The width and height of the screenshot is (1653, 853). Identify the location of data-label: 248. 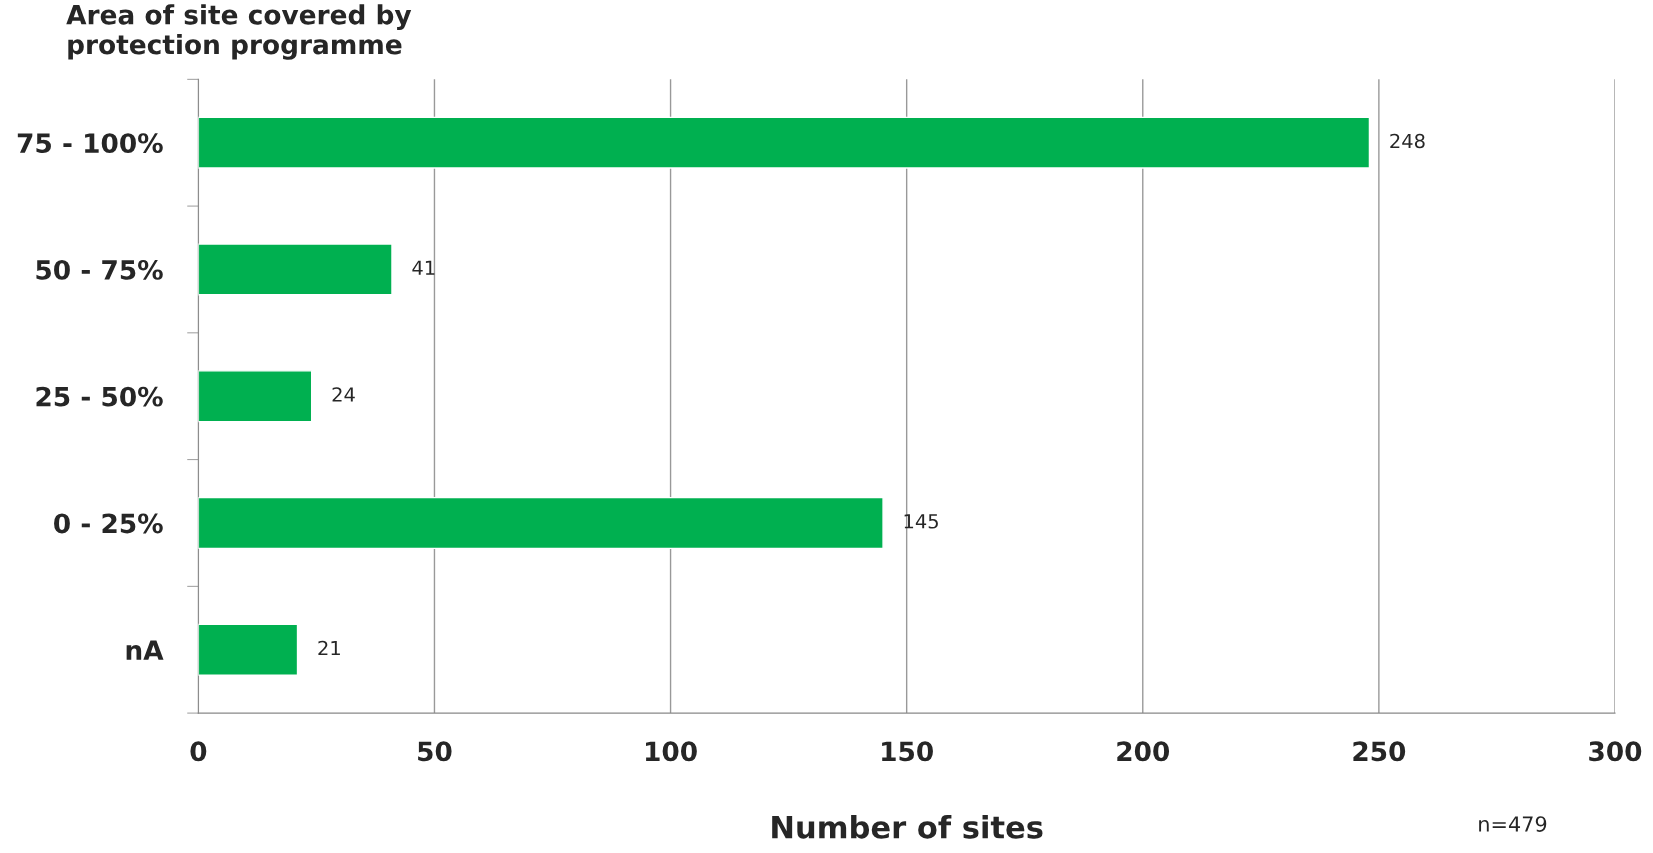
(1407, 141).